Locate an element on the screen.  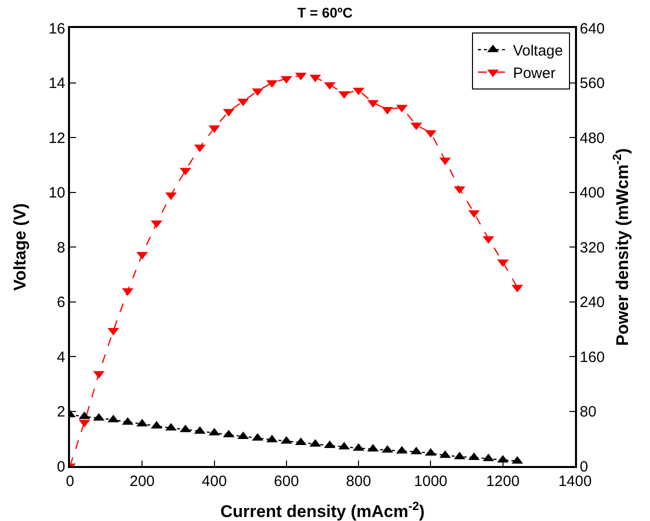
y-axis-title: Voltage (V) is located at coordinates (20, 247).